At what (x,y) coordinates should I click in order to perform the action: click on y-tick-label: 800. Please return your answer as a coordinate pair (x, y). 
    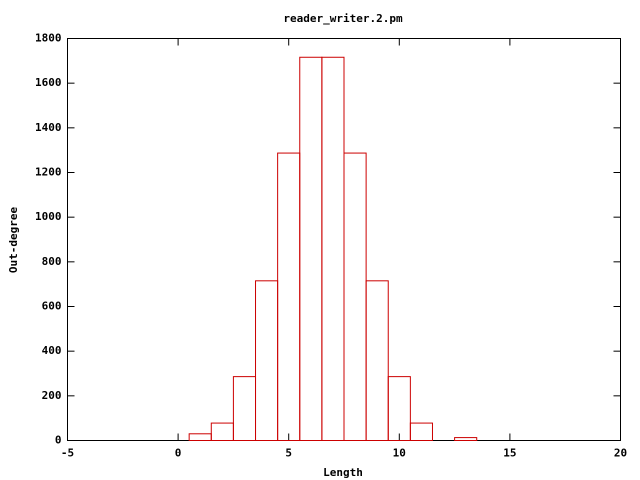
    Looking at the image, I should click on (52, 261).